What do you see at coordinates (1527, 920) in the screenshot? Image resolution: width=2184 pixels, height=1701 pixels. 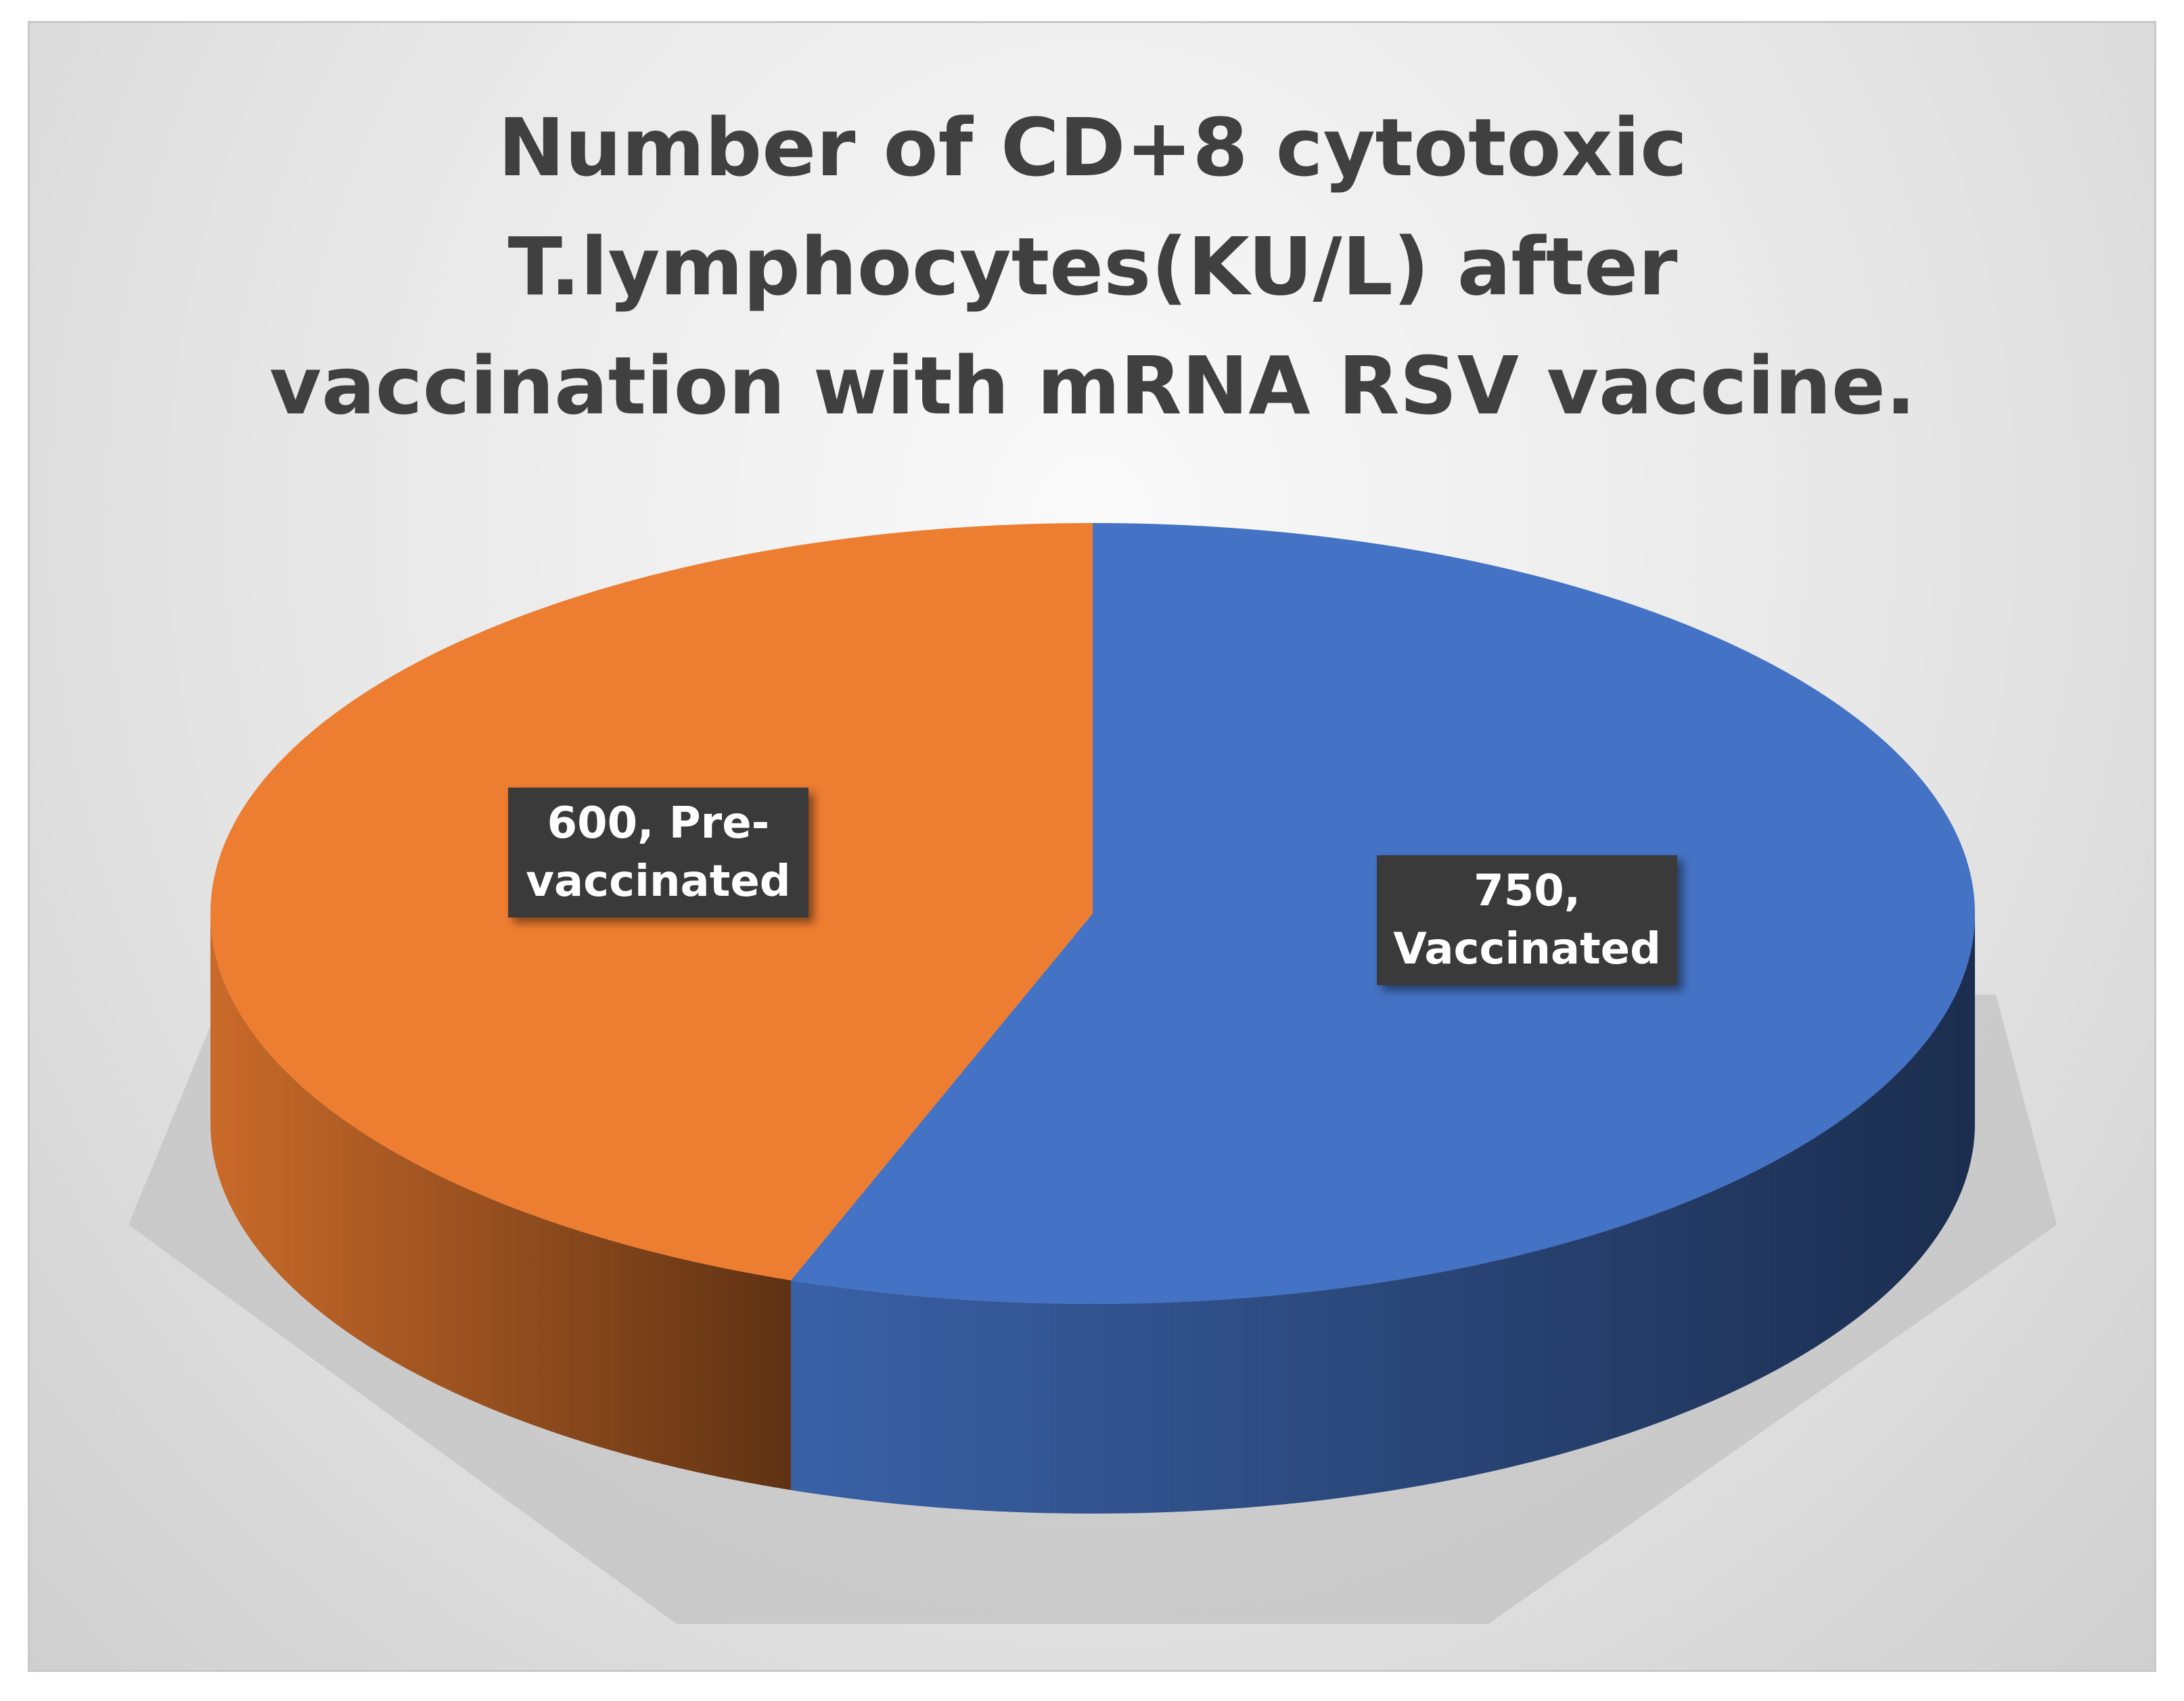 I see `data-label: 750, Vaccinated` at bounding box center [1527, 920].